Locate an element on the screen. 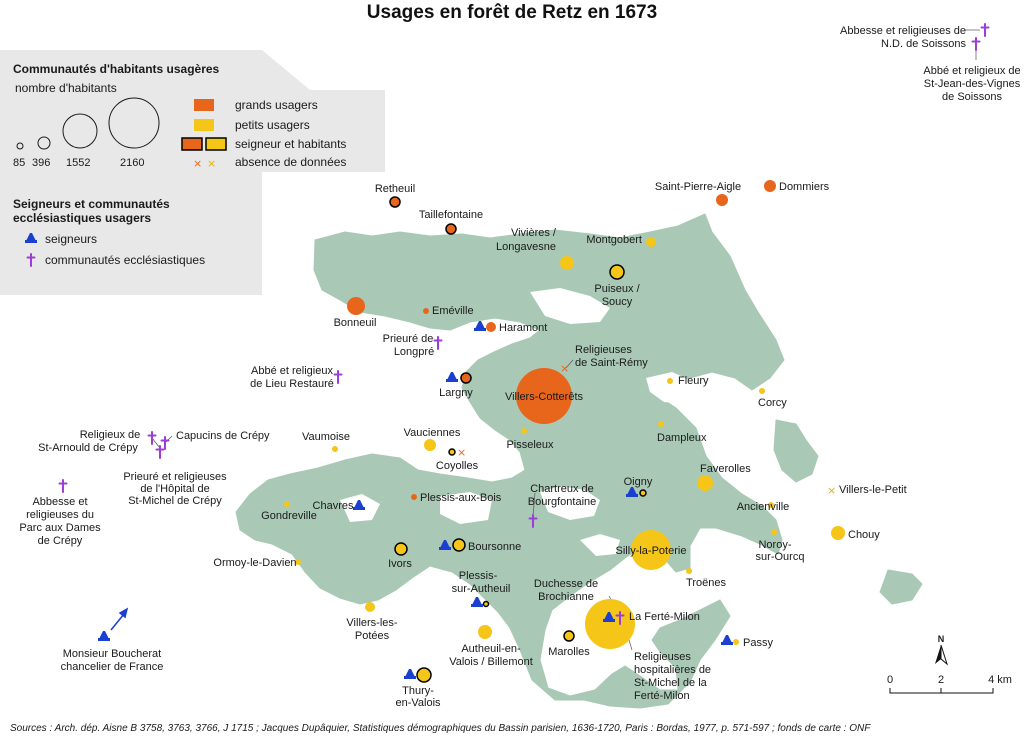 The width and height of the screenshot is (1024, 736). label-abbesse-parc-3: Parc aux Dames is located at coordinates (60, 528).